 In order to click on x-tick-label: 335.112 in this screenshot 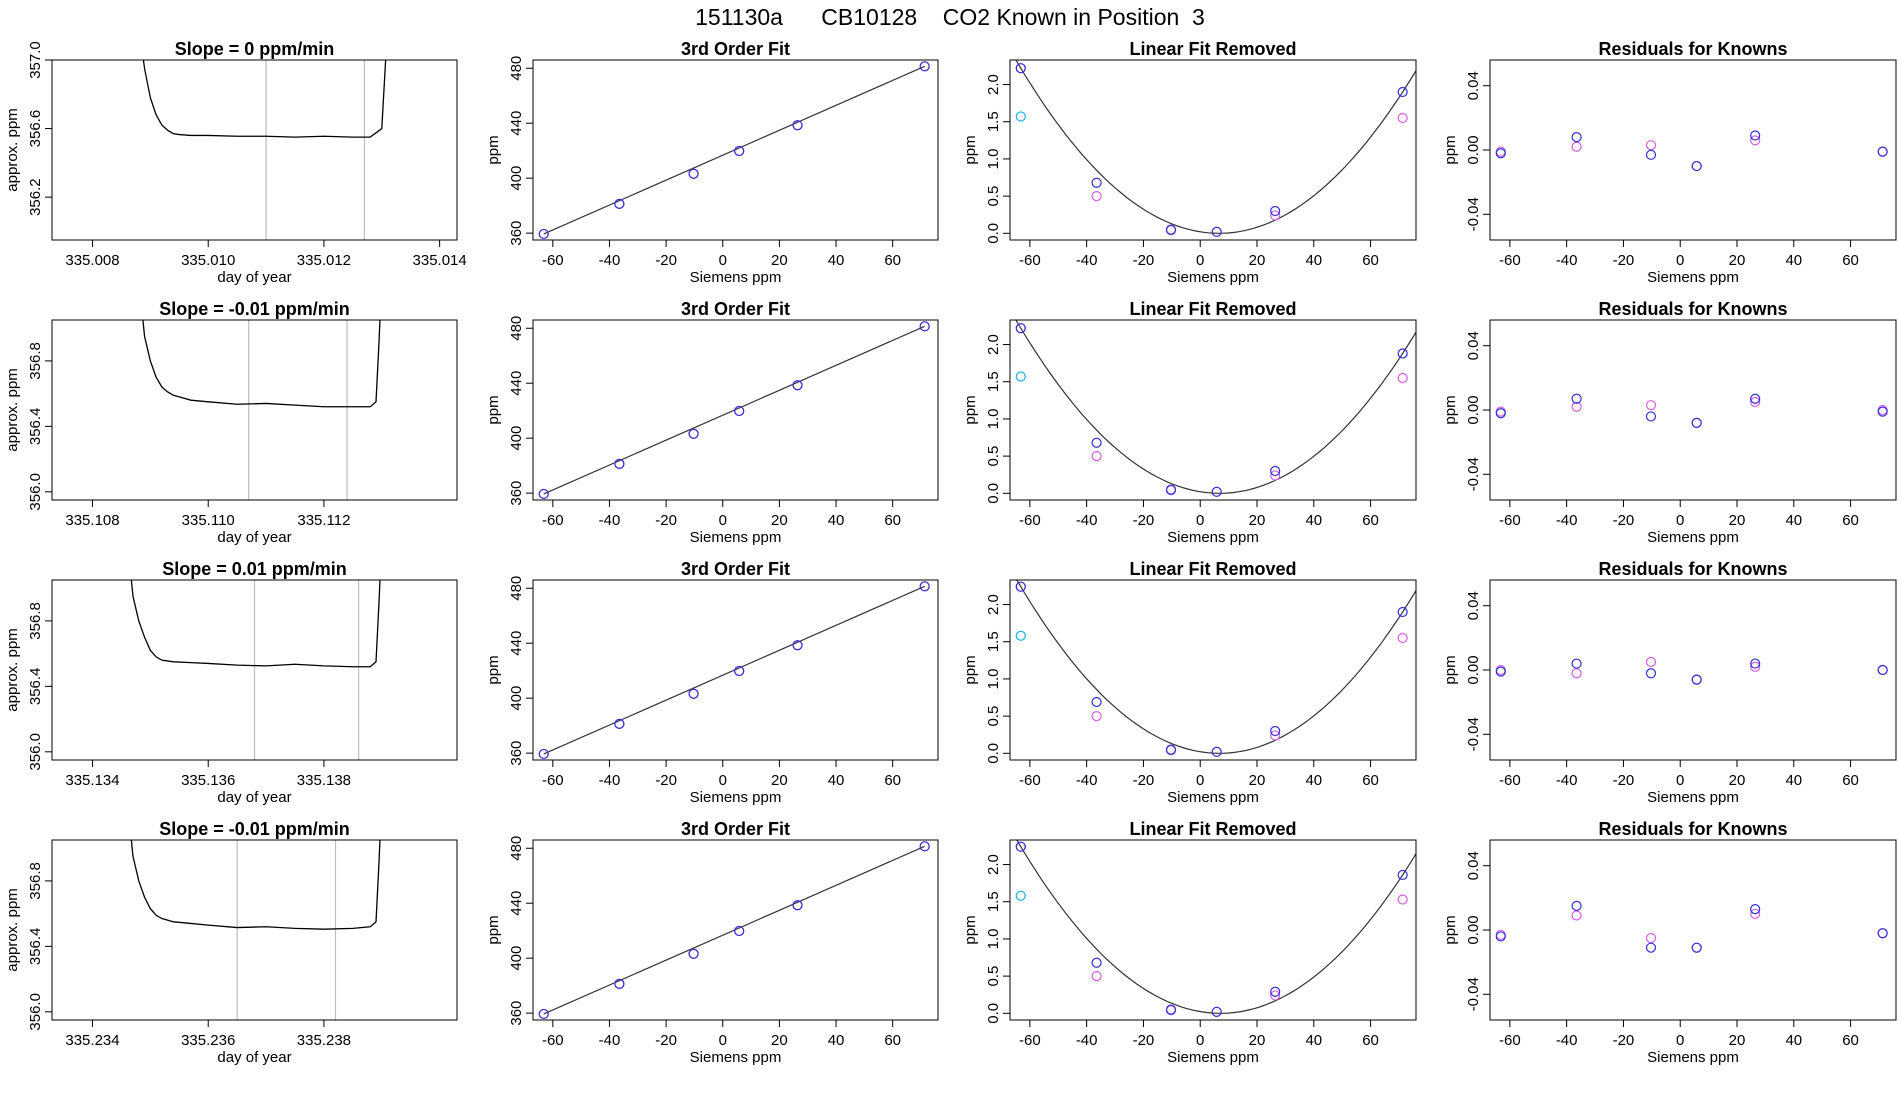, I will do `click(323, 520)`.